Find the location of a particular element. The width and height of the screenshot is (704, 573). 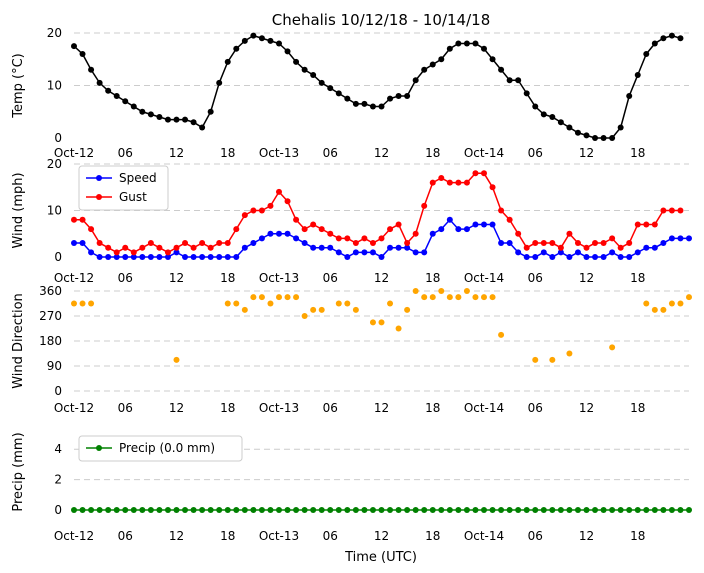

x-tick-label-precip: 18 is located at coordinates (637, 536).